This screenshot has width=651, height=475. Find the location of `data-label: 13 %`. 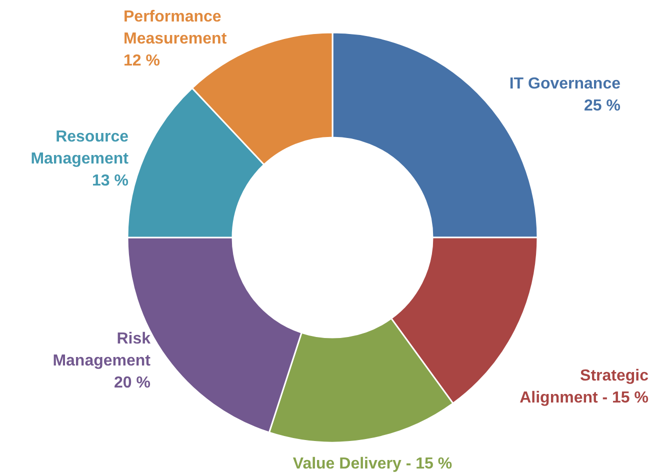

data-label: 13 % is located at coordinates (110, 181).